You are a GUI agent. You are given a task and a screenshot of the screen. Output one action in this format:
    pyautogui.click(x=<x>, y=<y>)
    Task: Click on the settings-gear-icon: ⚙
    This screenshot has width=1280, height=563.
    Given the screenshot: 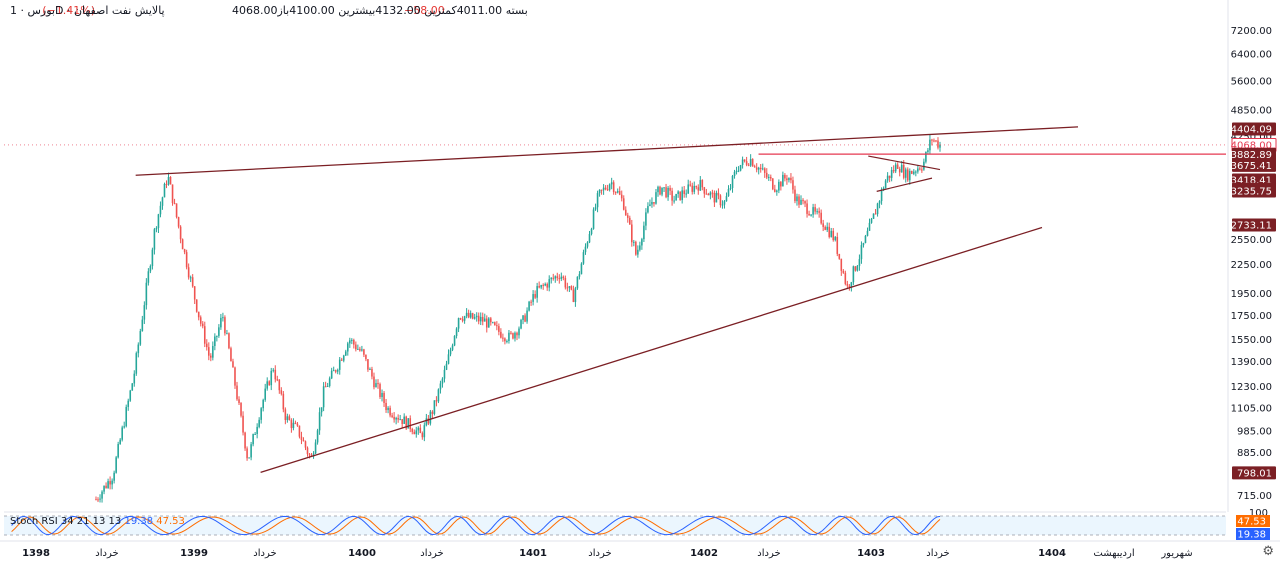 What is the action you would take?
    pyautogui.click(x=1268, y=551)
    